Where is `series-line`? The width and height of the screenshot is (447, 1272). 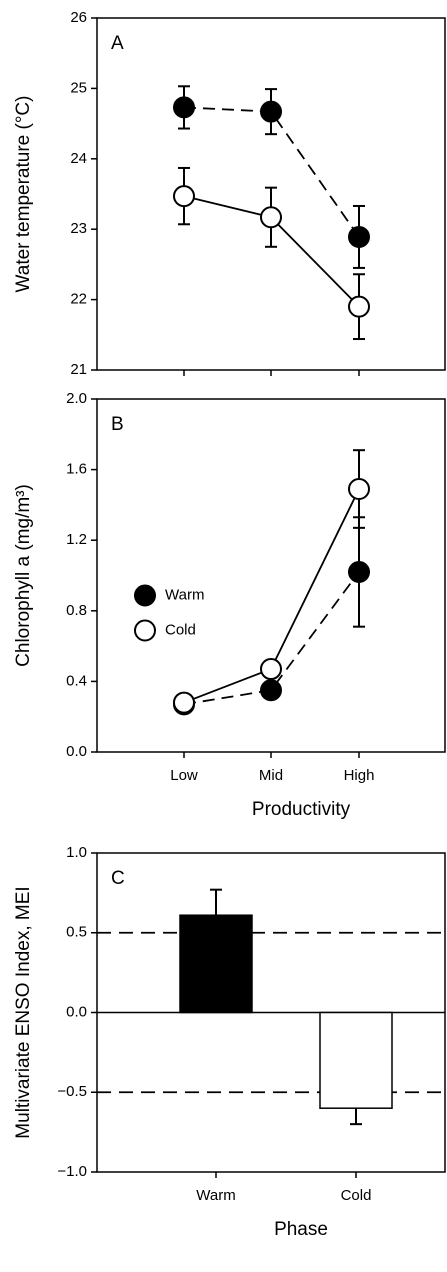 series-line is located at coordinates (271, 638).